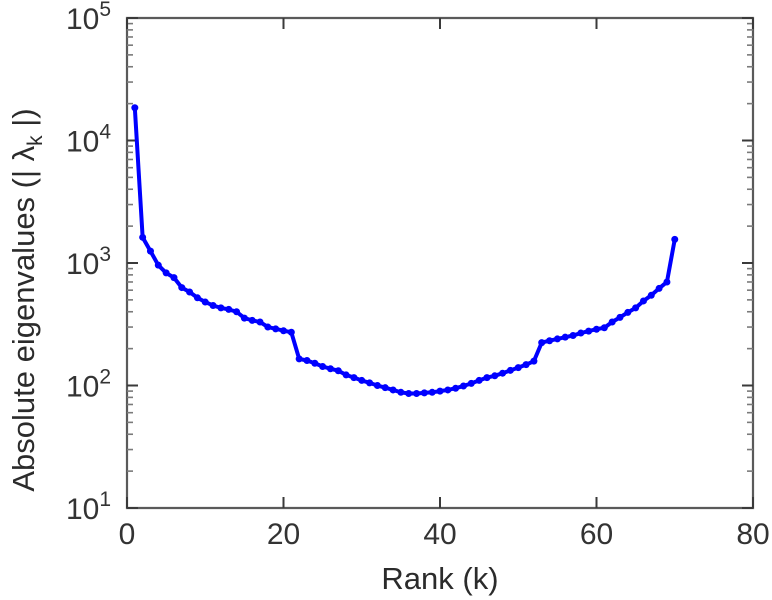  Describe the element at coordinates (88, 262) in the screenshot. I see `y-tick-label: 10³` at that location.